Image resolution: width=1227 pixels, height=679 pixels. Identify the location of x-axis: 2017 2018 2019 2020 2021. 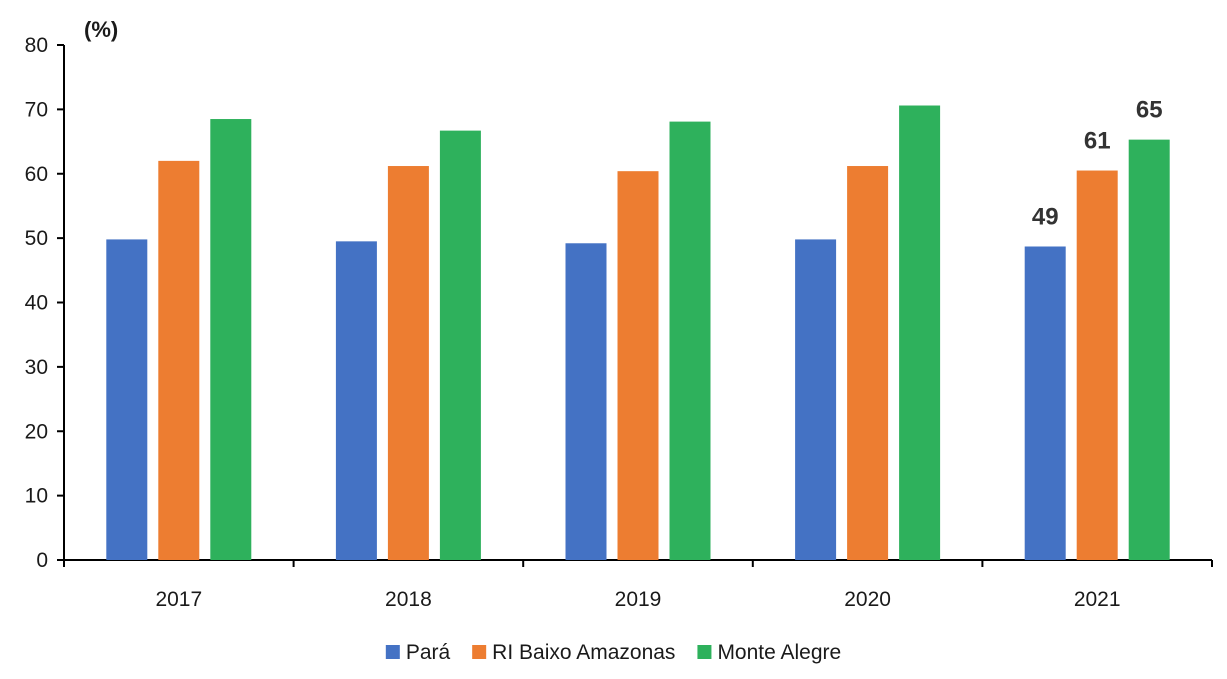
(638, 585).